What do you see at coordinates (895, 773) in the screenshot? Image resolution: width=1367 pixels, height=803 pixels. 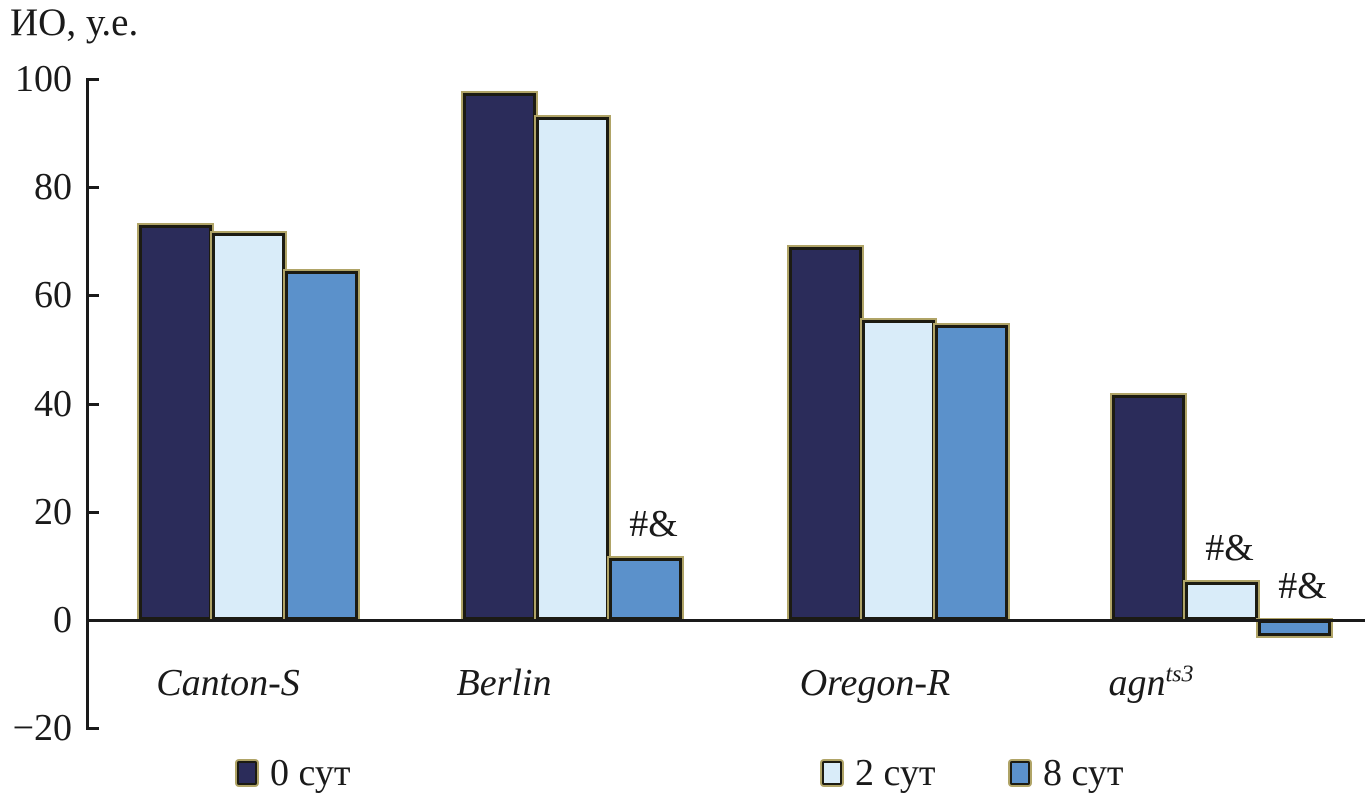 I see `legend-label: 2 сут` at bounding box center [895, 773].